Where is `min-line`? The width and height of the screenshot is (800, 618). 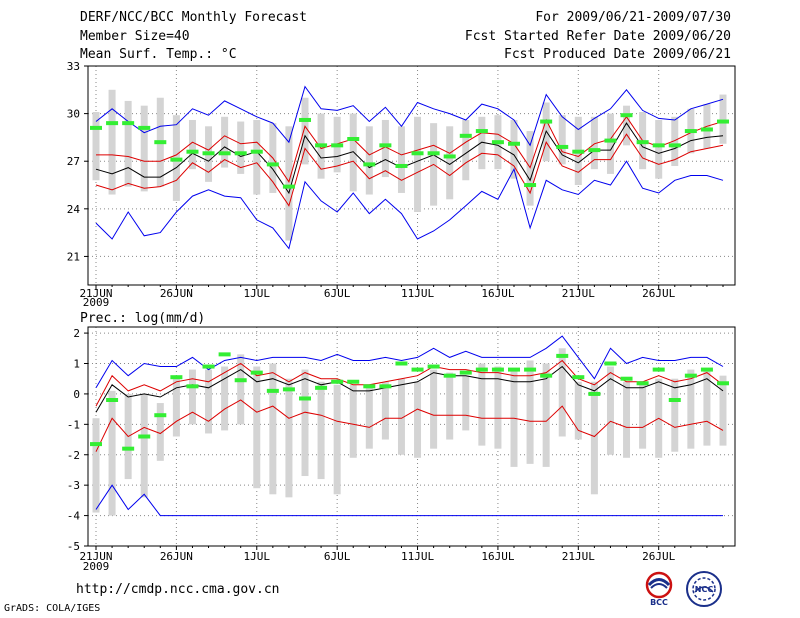 min-line is located at coordinates (409, 205).